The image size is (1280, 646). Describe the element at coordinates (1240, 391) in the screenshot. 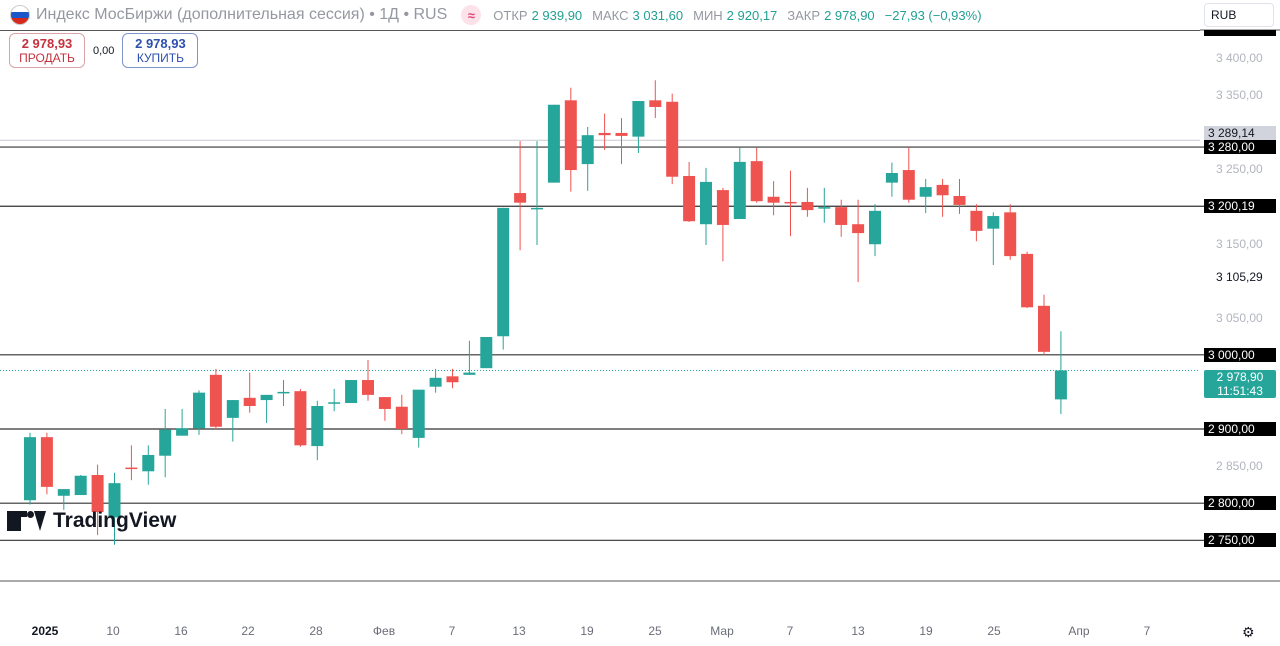

I see `bar-countdown: 11:51:43` at that location.